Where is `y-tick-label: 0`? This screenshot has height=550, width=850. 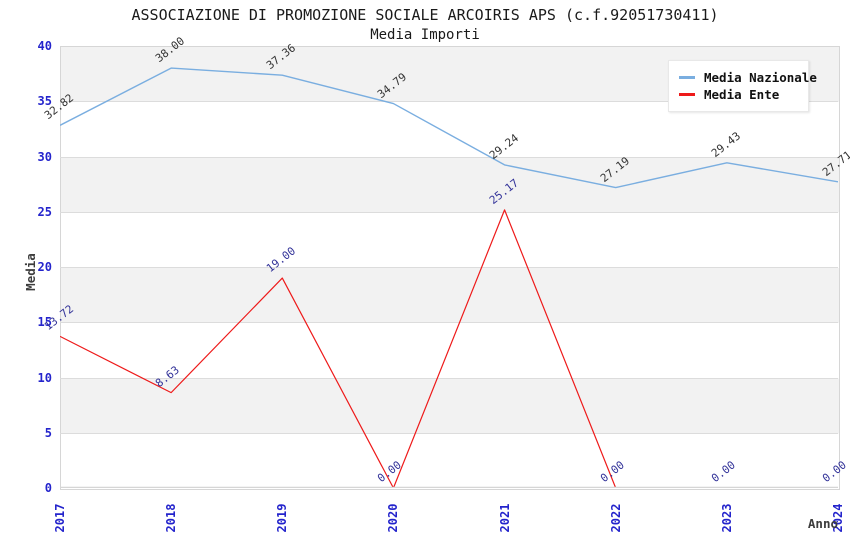 y-tick-label: 0 is located at coordinates (48, 488).